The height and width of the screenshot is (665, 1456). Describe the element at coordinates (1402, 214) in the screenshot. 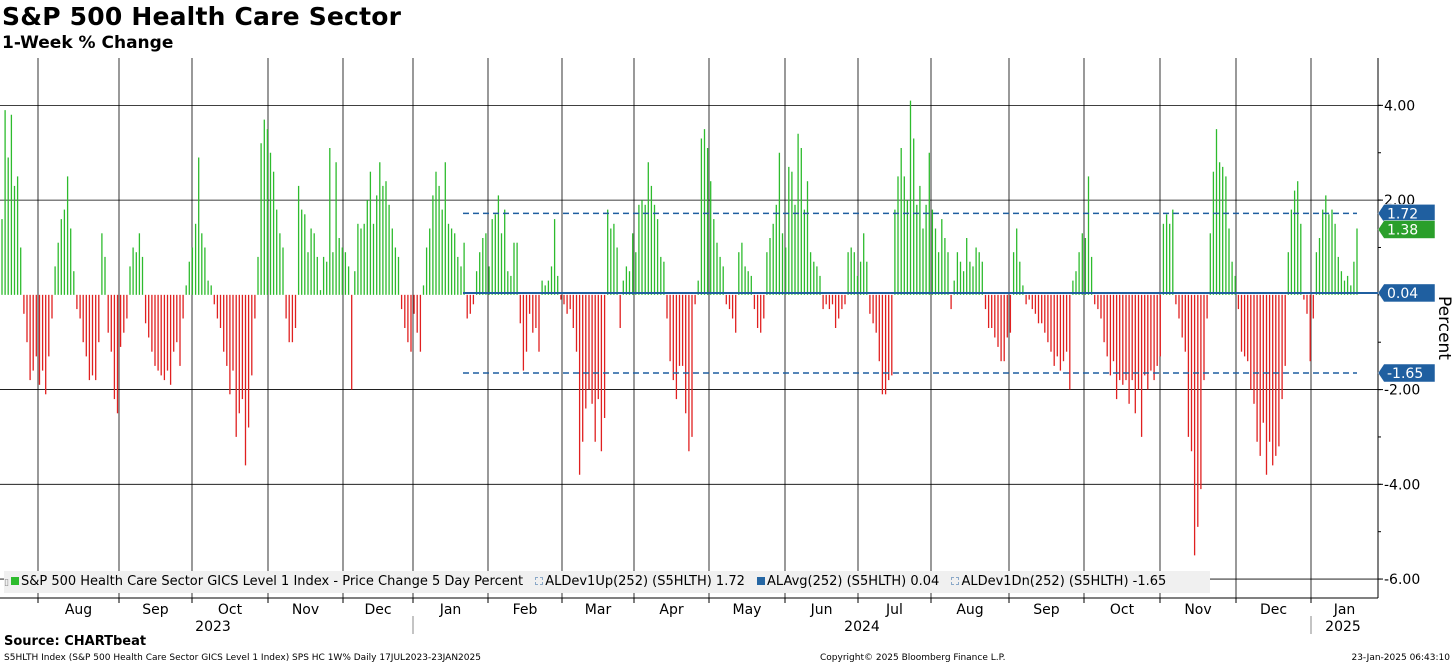

I see `dev-up-badge-label: 1.72` at that location.